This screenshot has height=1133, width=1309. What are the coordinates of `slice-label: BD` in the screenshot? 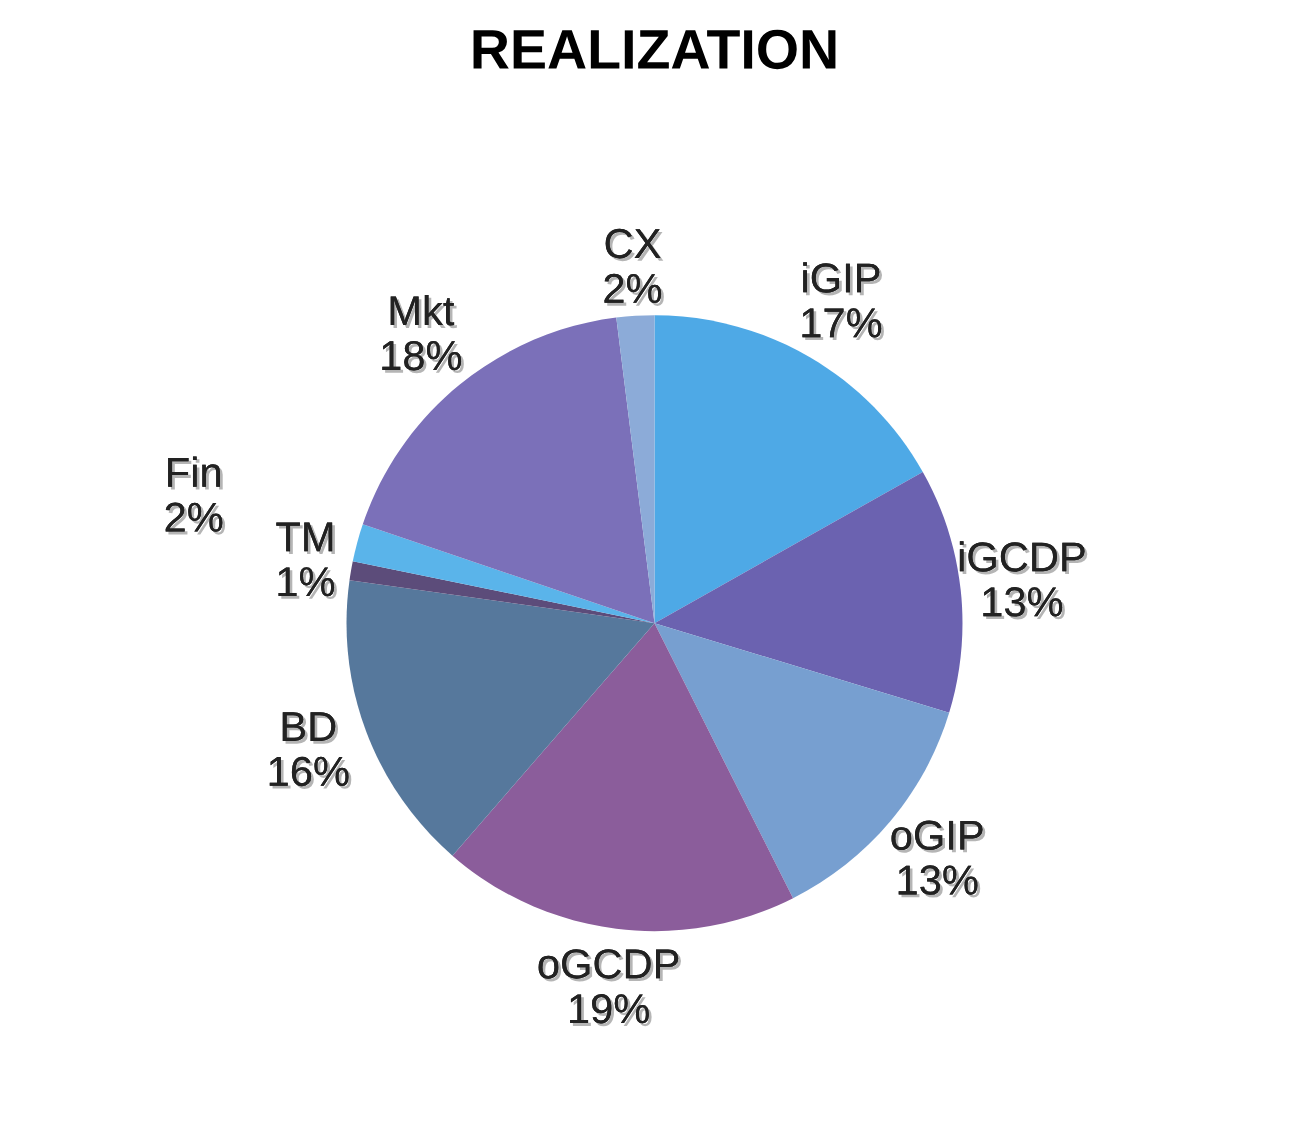 It's located at (310, 728).